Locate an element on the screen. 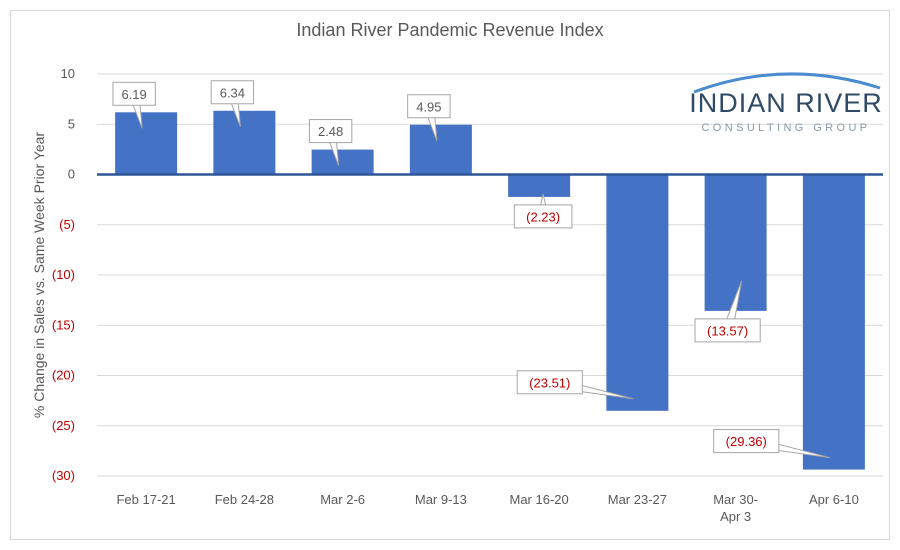 This screenshot has height=550, width=900. y-tick-label: (10) is located at coordinates (63, 274).